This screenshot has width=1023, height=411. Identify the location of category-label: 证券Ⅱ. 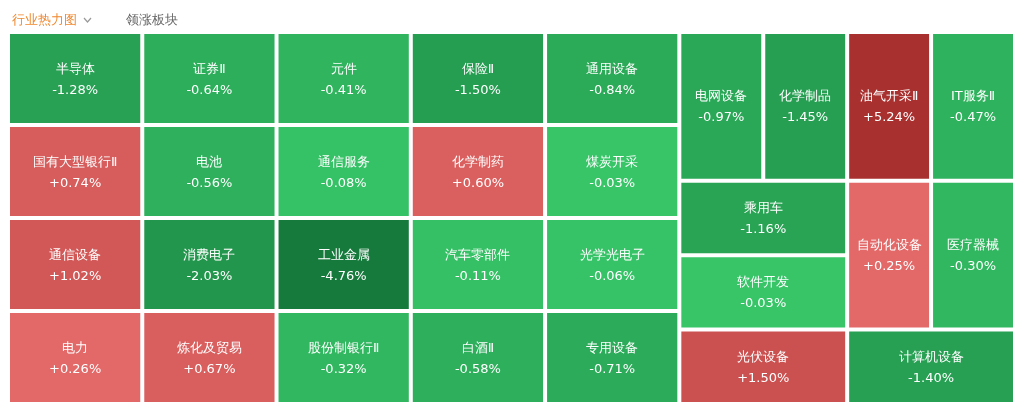
(209, 68).